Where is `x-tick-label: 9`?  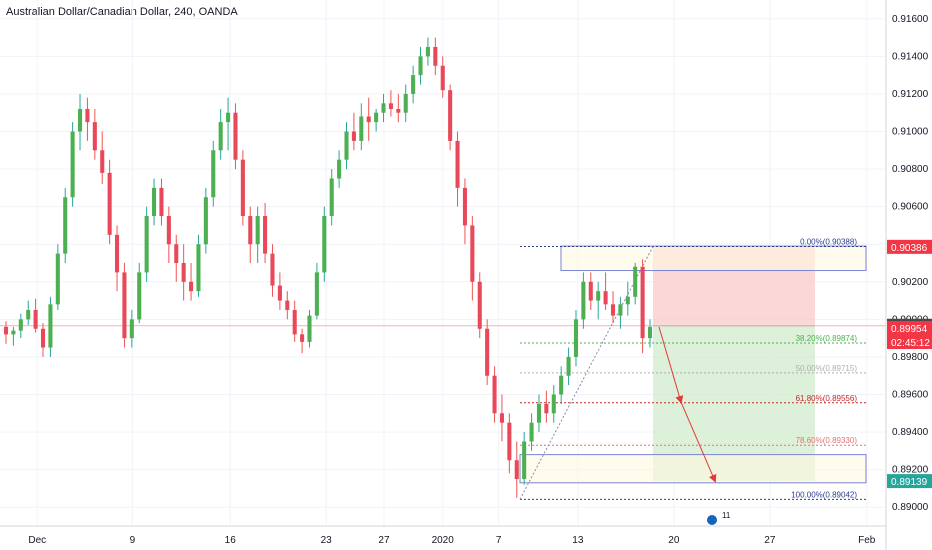
x-tick-label: 9 is located at coordinates (133, 540).